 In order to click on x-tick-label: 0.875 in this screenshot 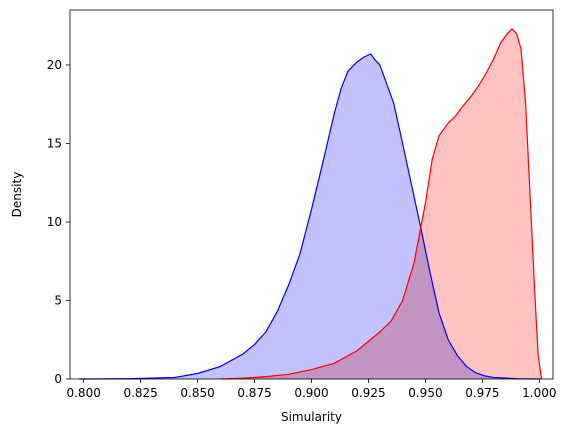, I will do `click(254, 393)`.